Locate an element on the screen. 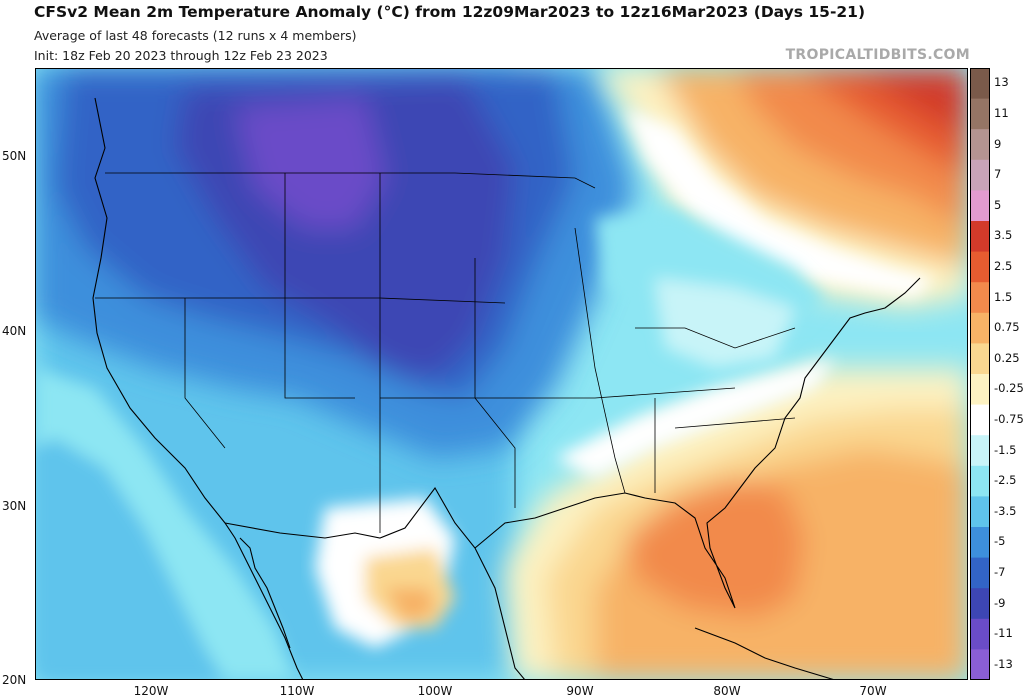 This screenshot has width=1024, height=700. colorbar-label: 11 is located at coordinates (1001, 112).